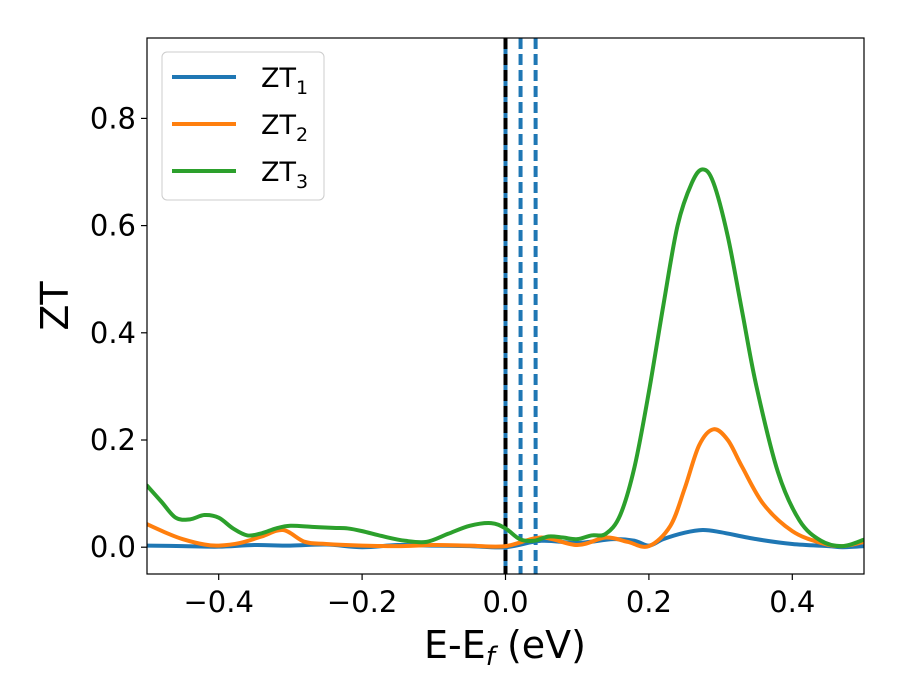  I want to click on legend-label-zt3: ZT3, so click(284, 175).